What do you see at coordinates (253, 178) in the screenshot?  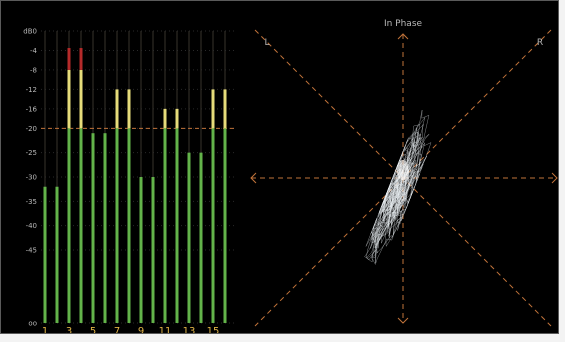 I see `scope-left-arrow` at bounding box center [253, 178].